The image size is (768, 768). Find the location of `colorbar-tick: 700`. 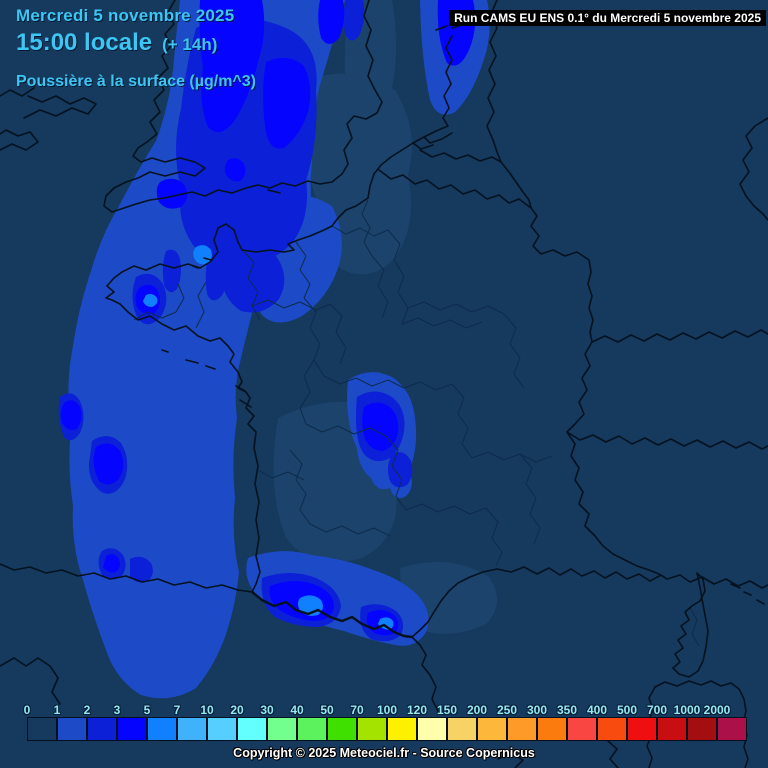

colorbar-tick: 700 is located at coordinates (657, 710).